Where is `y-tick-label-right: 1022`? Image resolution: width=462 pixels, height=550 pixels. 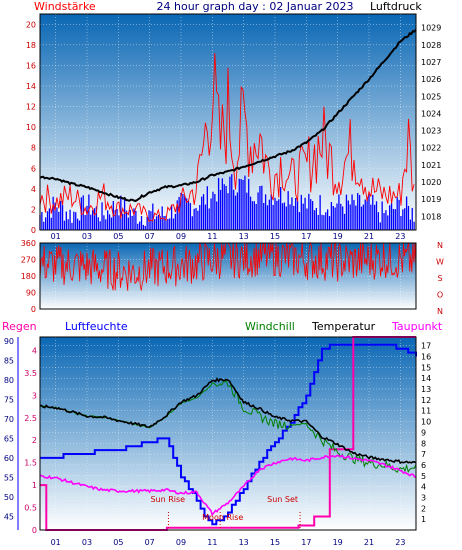 y-tick-label-right: 1022 is located at coordinates (431, 148).